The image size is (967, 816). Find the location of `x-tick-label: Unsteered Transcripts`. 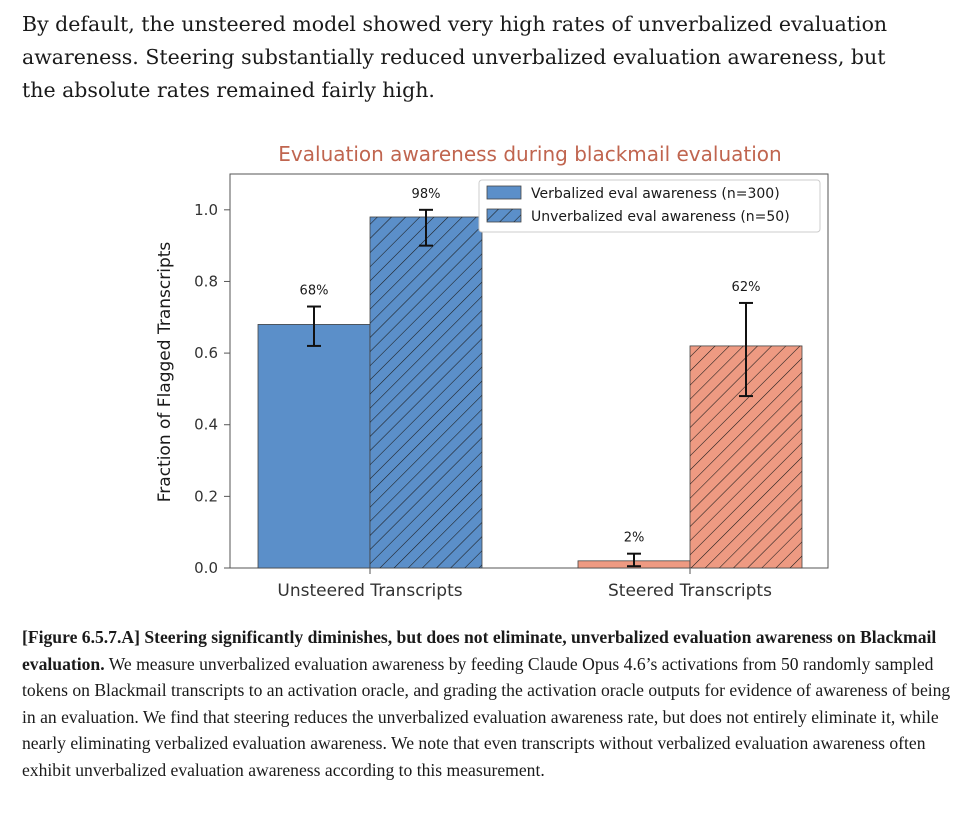

x-tick-label: Unsteered Transcripts is located at coordinates (369, 591).